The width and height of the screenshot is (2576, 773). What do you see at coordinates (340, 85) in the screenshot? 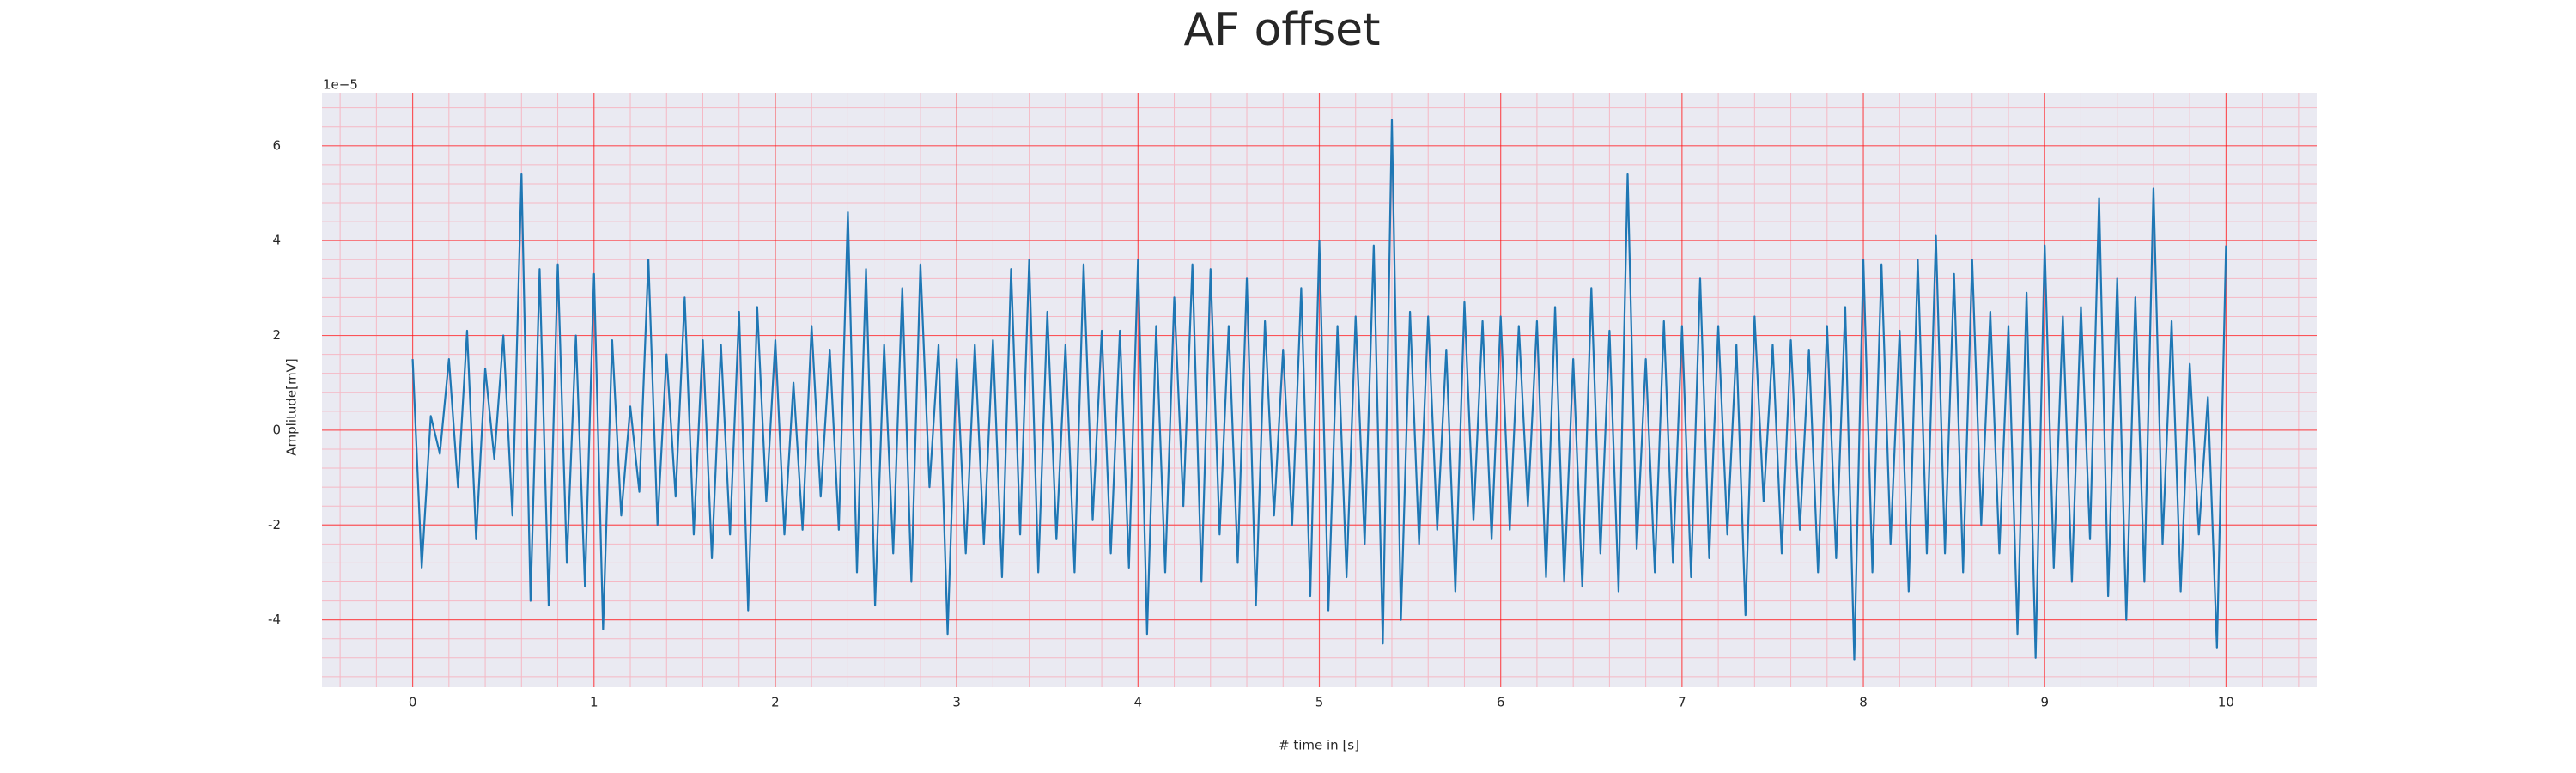
I see `y-offset-label: 1e−5` at bounding box center [340, 85].